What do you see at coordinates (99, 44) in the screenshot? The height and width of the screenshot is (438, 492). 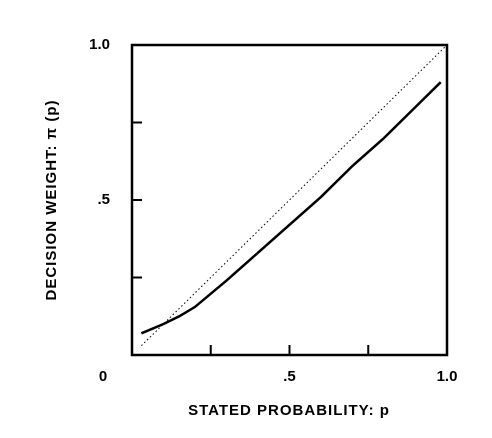 I see `y-tick-label: 1.0` at bounding box center [99, 44].